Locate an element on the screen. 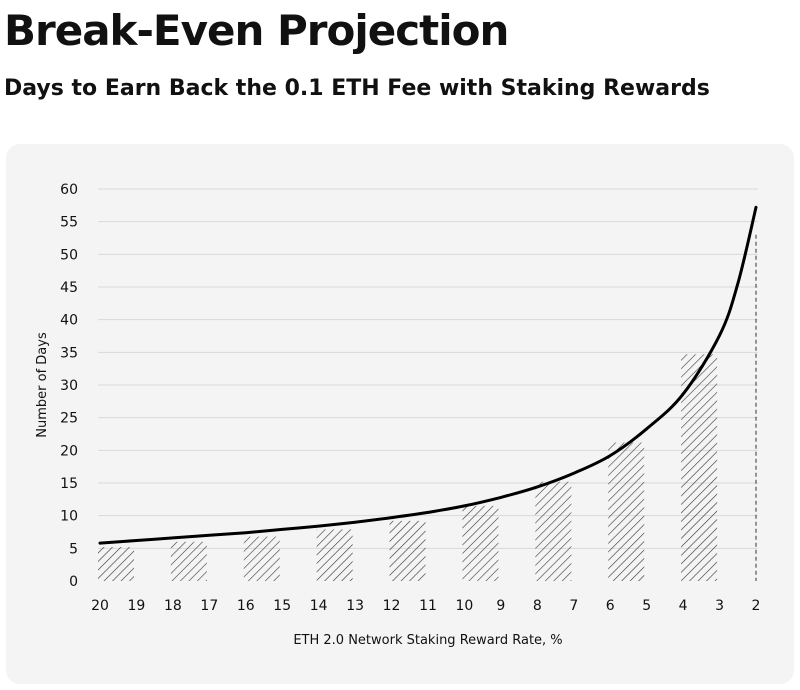 The image size is (800, 690). x-tick-label: 7 is located at coordinates (573, 606).